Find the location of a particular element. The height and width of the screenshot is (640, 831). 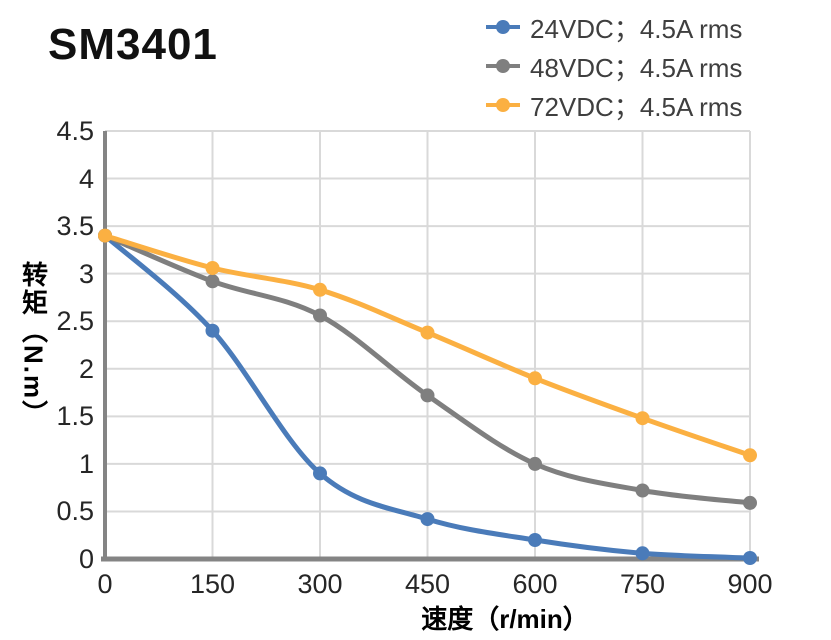

legend-label: 72VDC；4.5A rms is located at coordinates (636, 106).